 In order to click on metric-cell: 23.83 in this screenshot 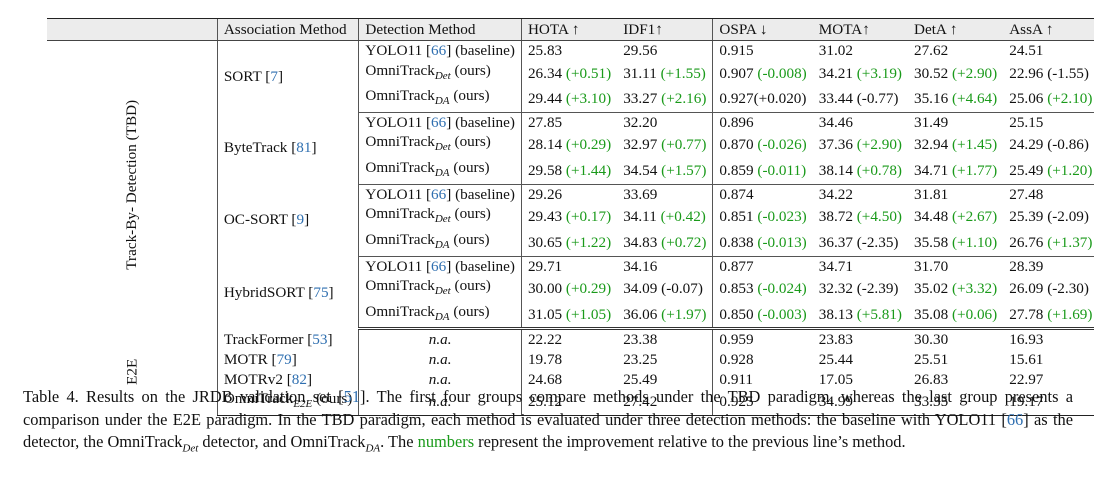, I will do `click(835, 340)`.